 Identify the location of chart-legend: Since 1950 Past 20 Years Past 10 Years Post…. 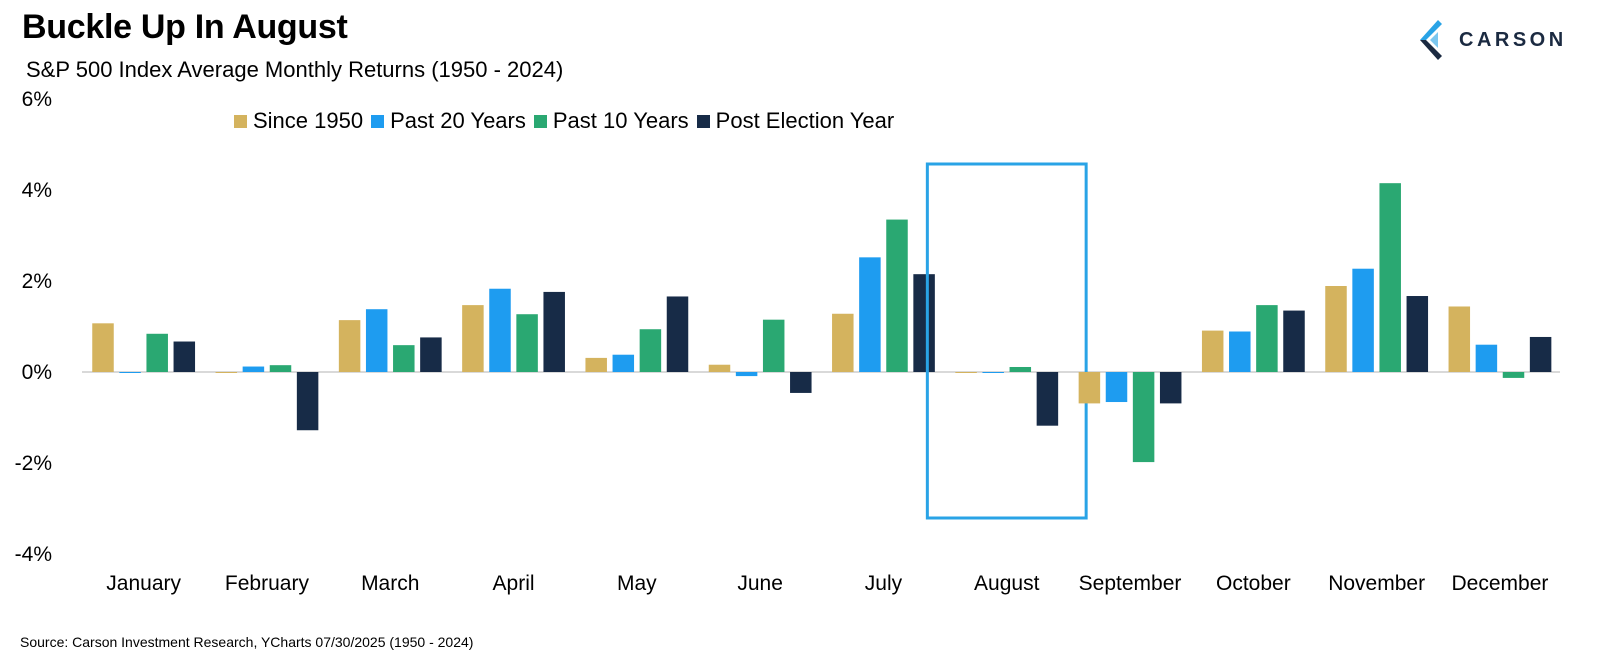
(568, 121).